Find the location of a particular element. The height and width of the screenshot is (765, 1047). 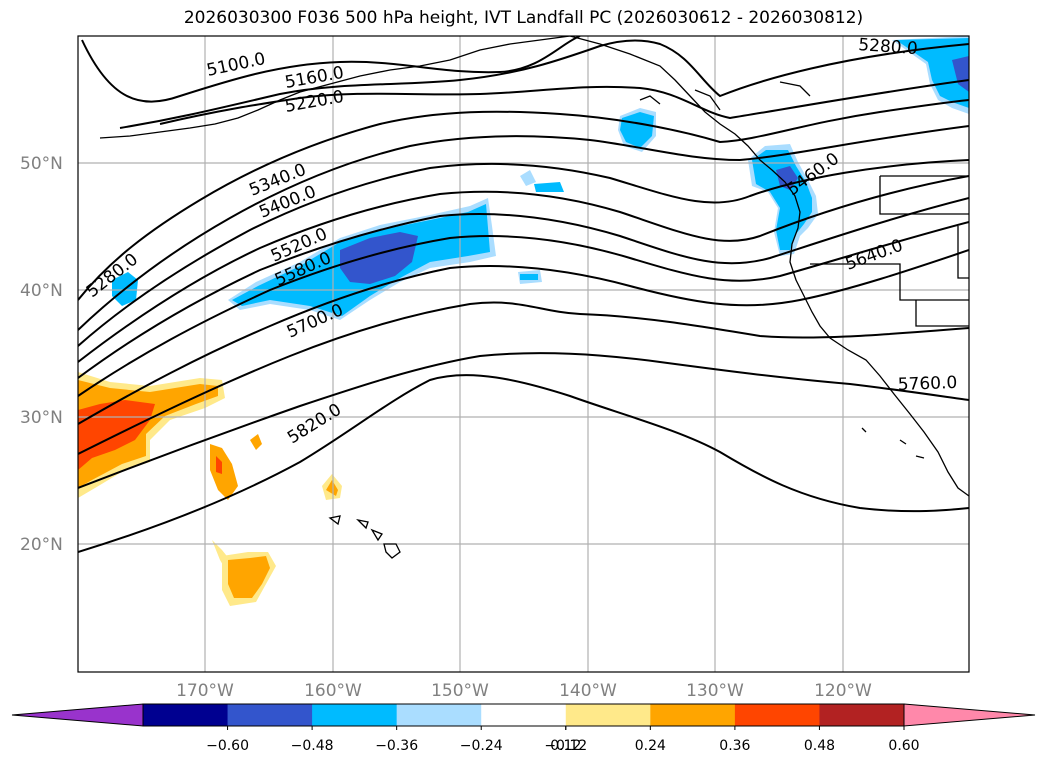

colorbar-frame is located at coordinates (523, 715).